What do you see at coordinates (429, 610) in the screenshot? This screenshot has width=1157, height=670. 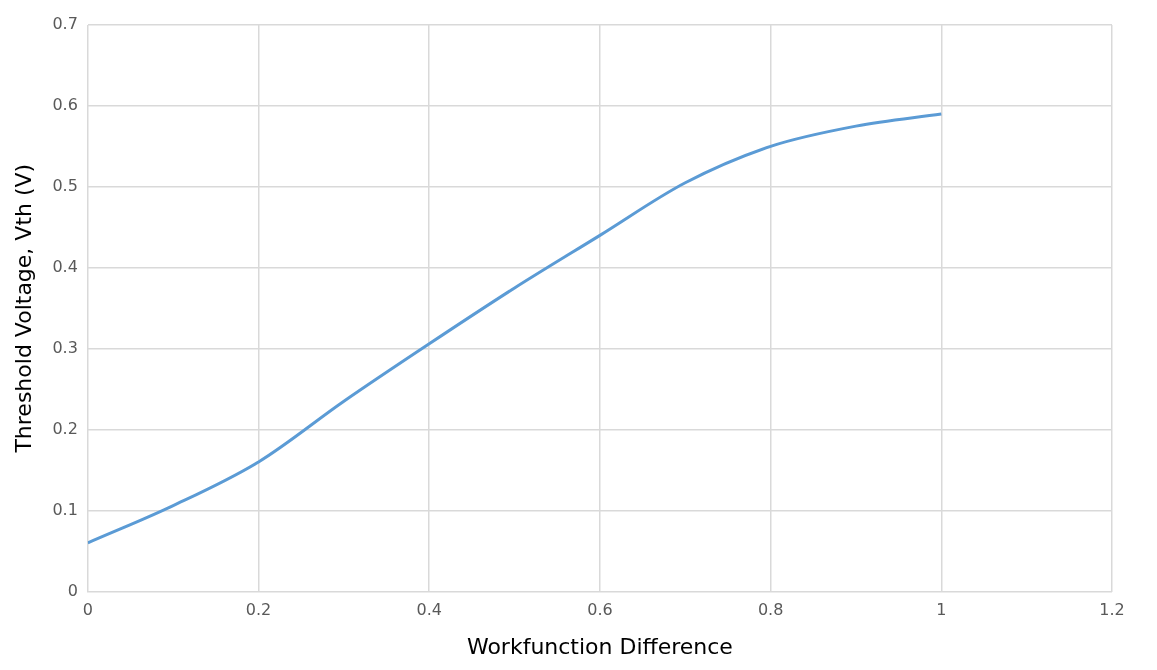 I see `x-tick-label: 0.4` at bounding box center [429, 610].